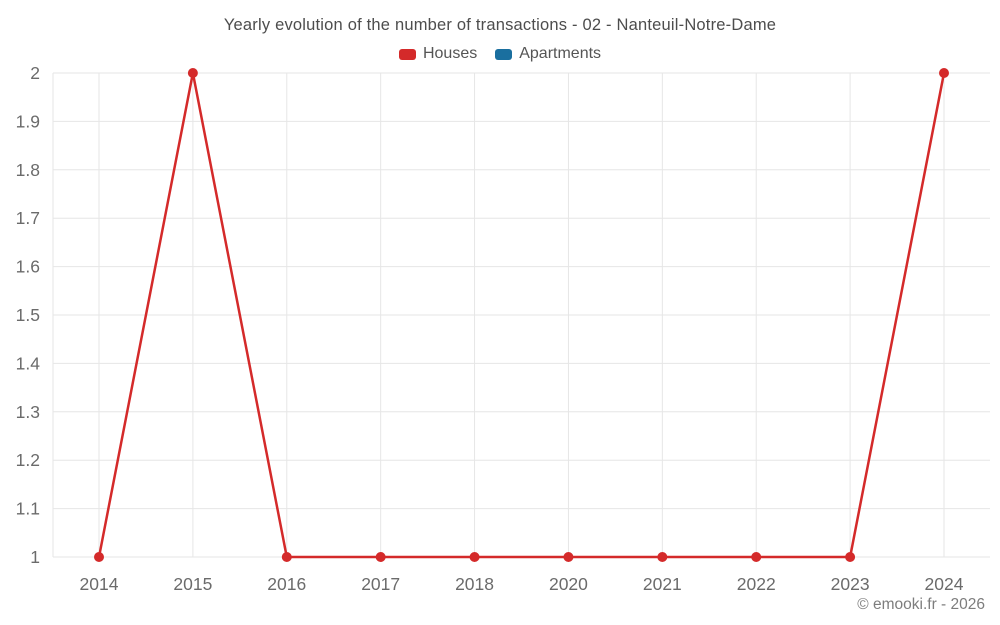 This screenshot has width=1000, height=625. What do you see at coordinates (450, 53) in the screenshot?
I see `legend-label-houses: Houses` at bounding box center [450, 53].